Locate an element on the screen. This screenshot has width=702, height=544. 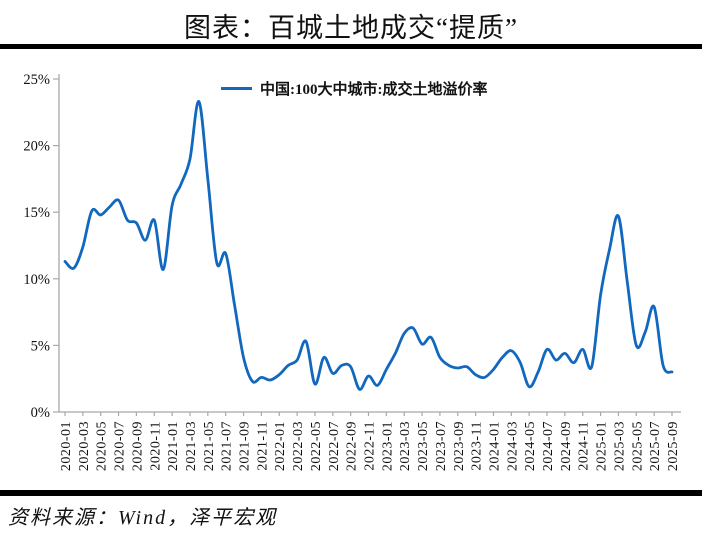
x-tick-label: 2022-03 is located at coordinates (298, 446).